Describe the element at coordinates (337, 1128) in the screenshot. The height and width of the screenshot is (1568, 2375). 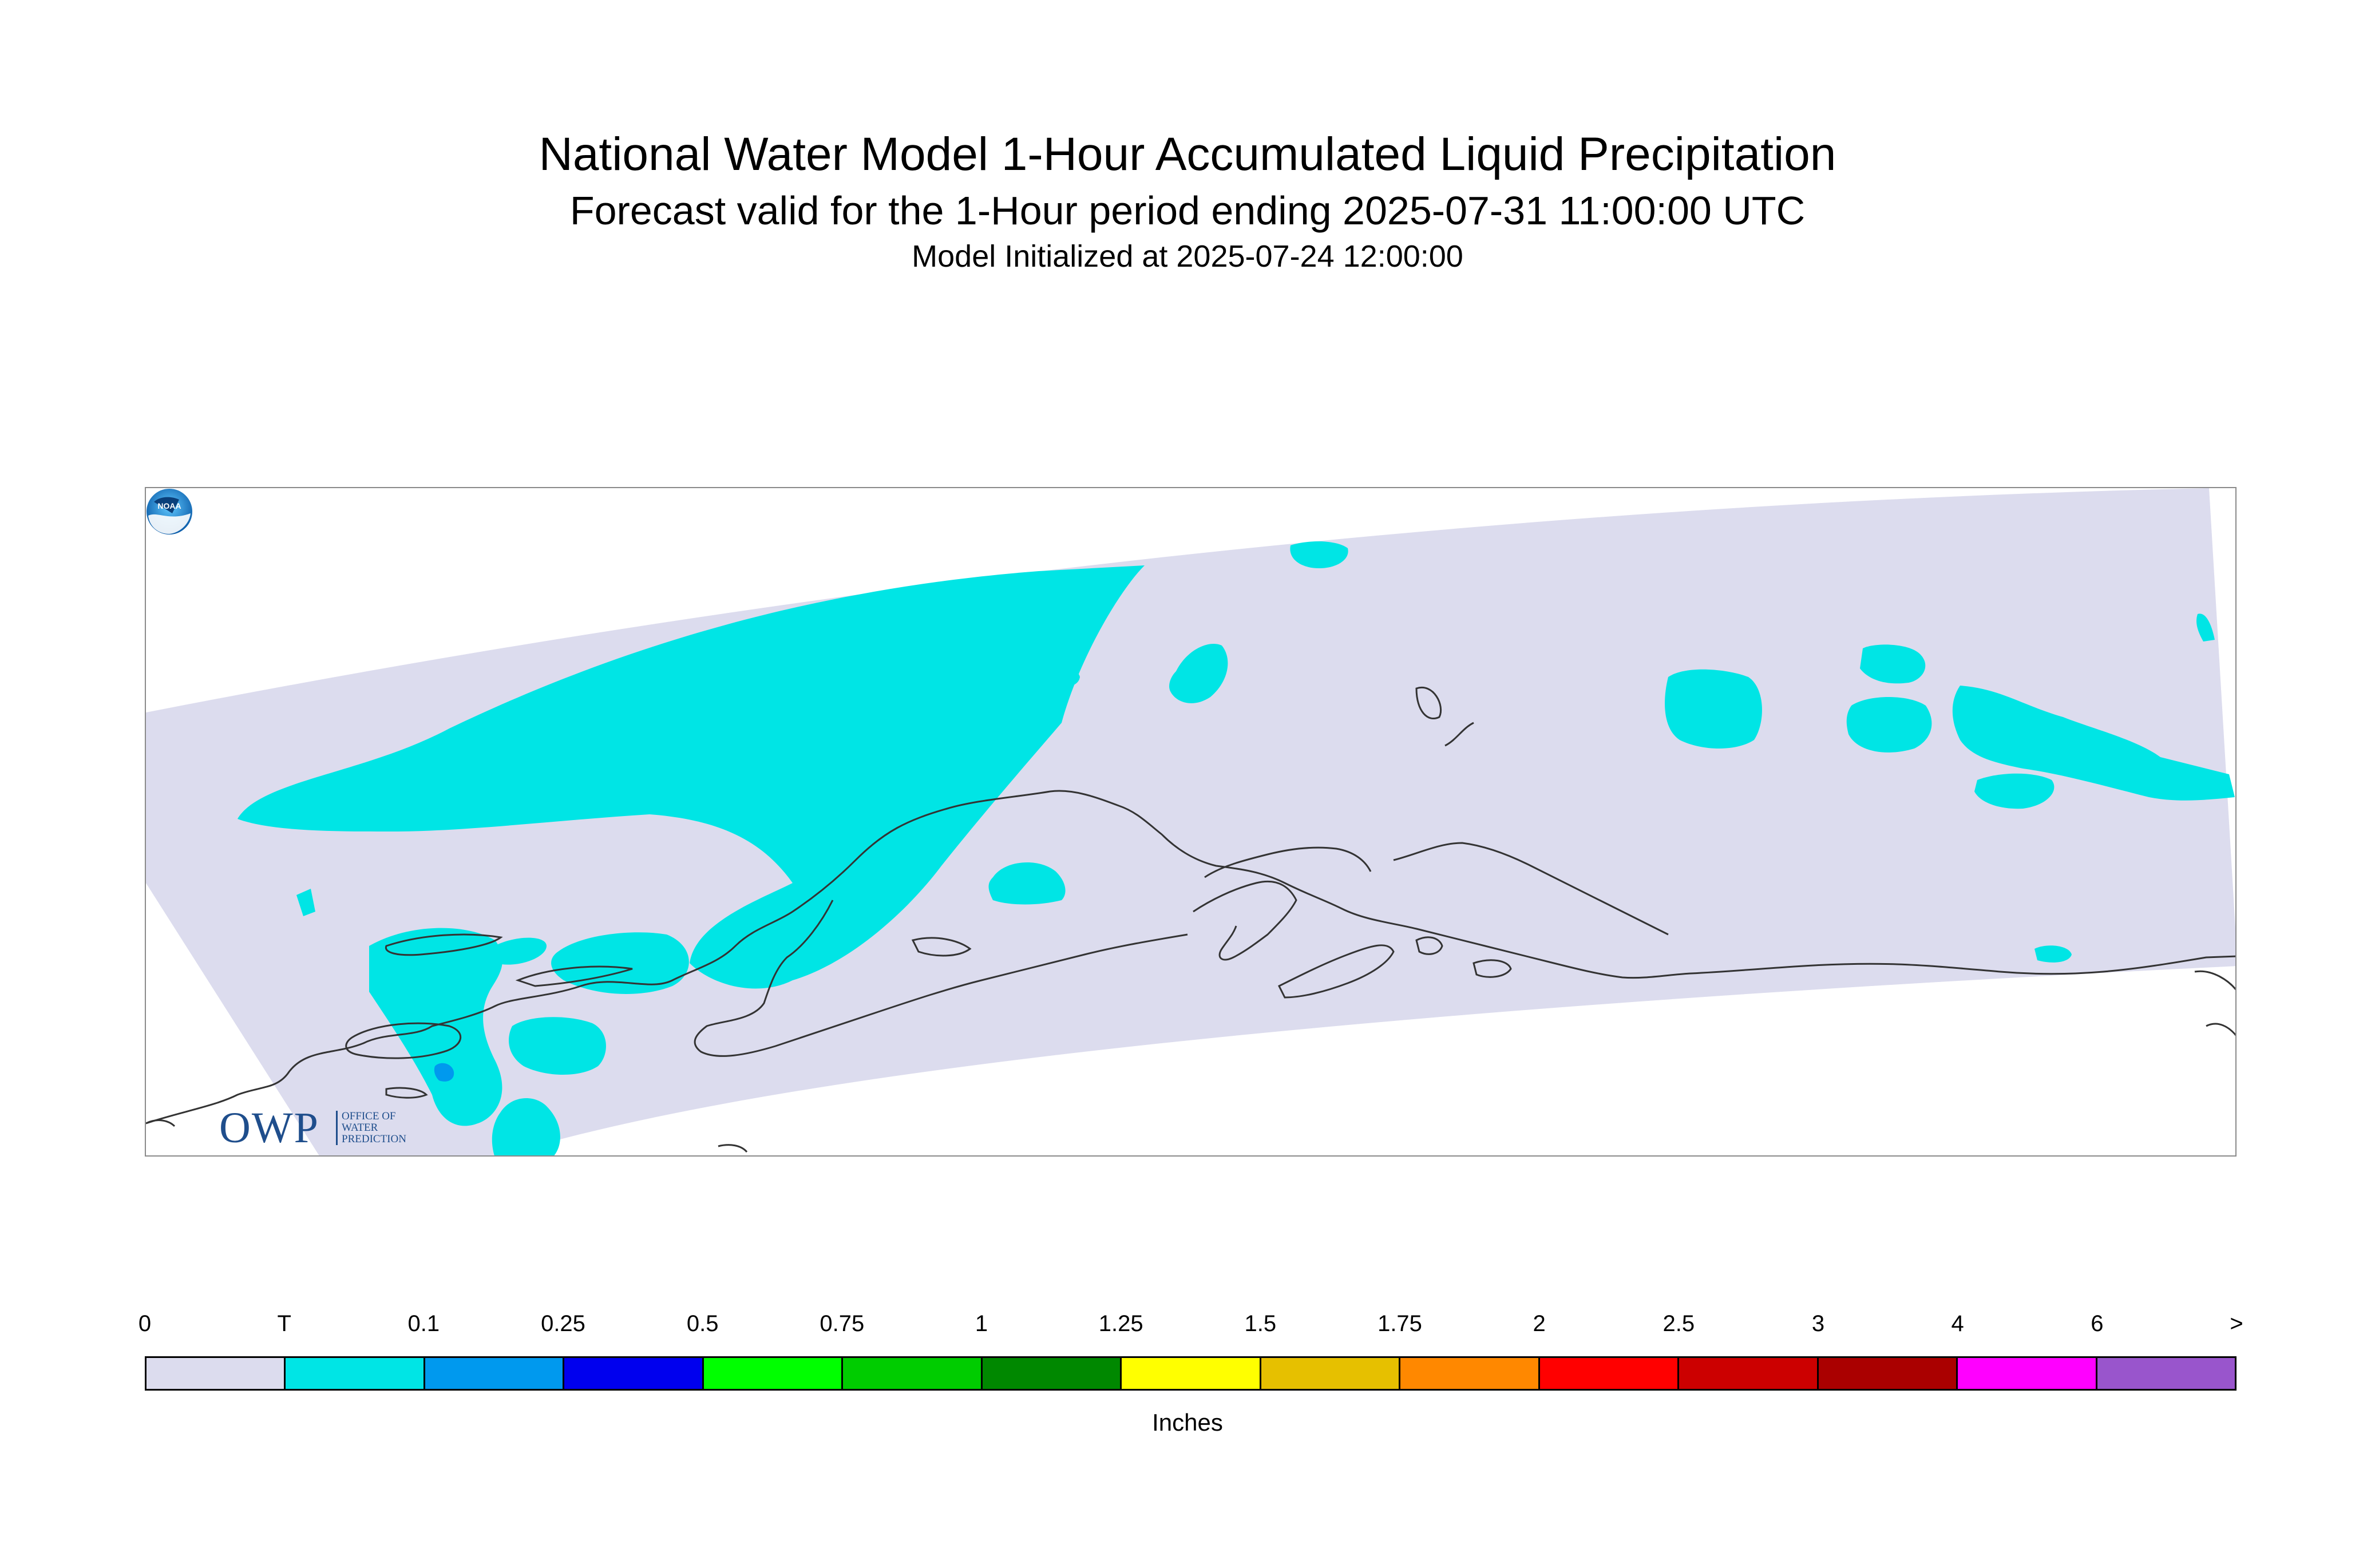
I see `owp-logo-divider` at that location.